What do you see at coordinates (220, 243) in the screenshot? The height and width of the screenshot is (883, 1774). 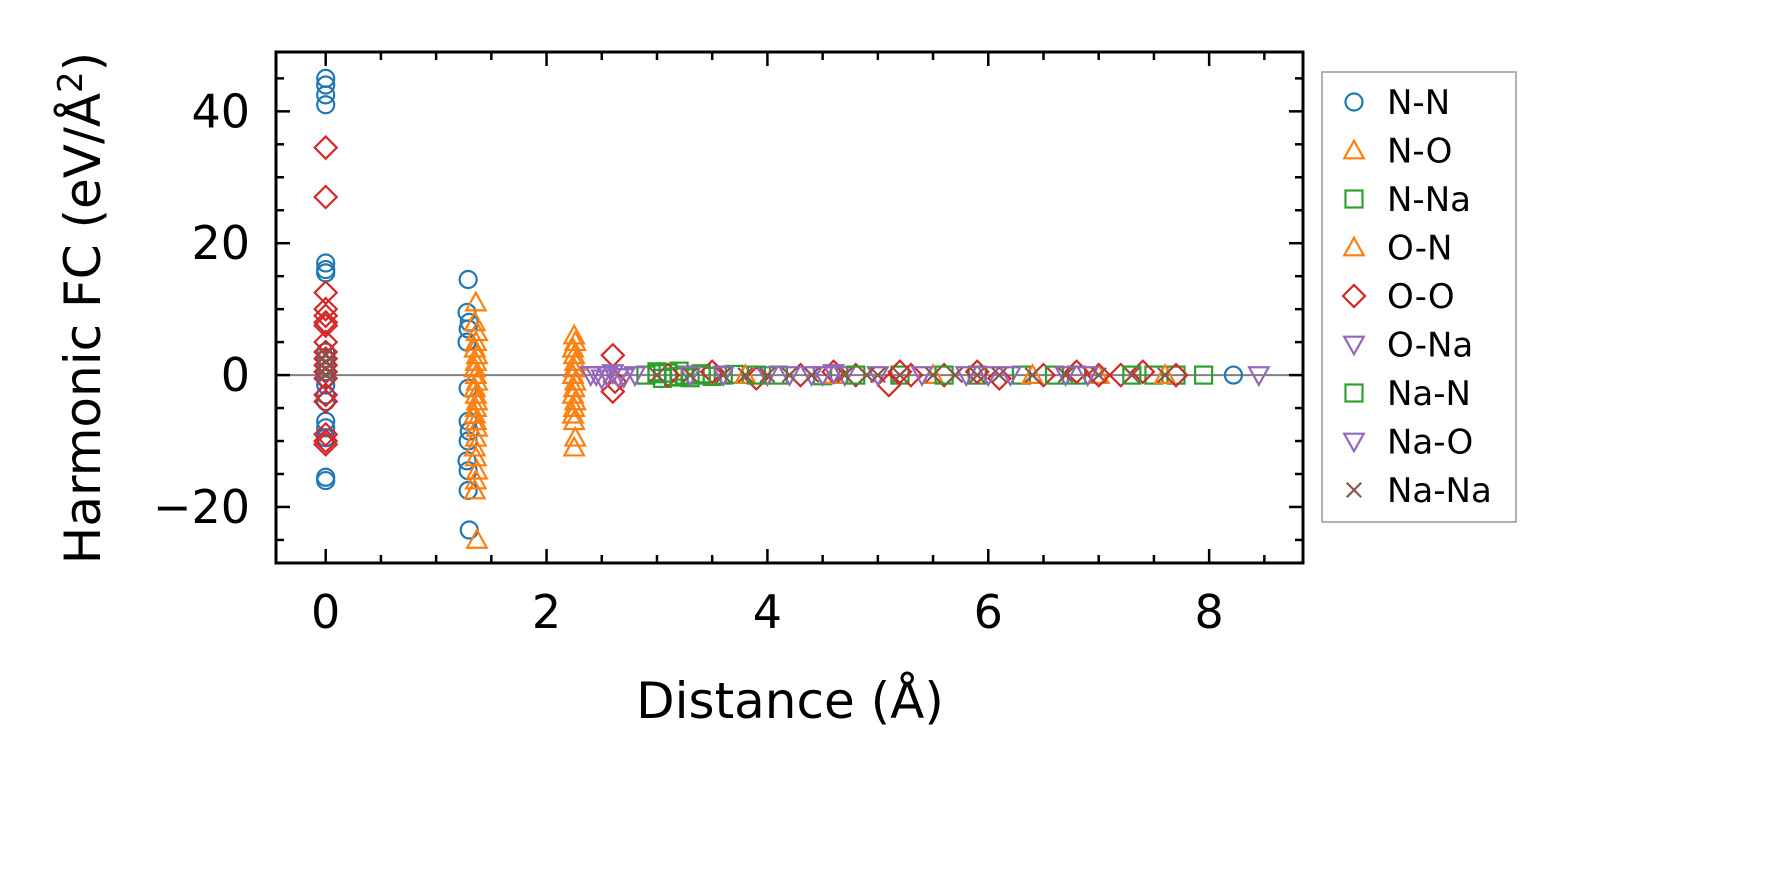 I see `y-tick-label: 20` at bounding box center [220, 243].